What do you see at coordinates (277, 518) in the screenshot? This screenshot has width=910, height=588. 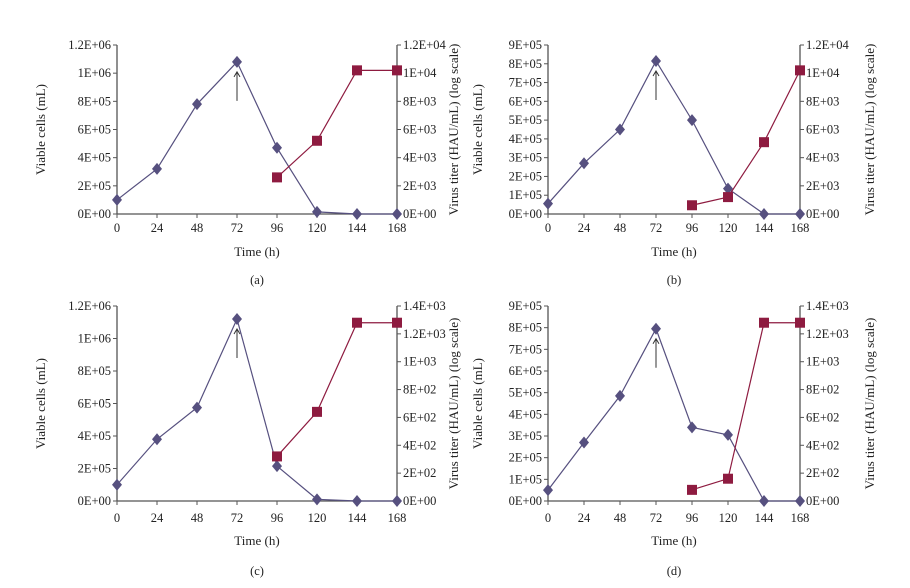 I see `x-tick-label: 96` at bounding box center [277, 518].